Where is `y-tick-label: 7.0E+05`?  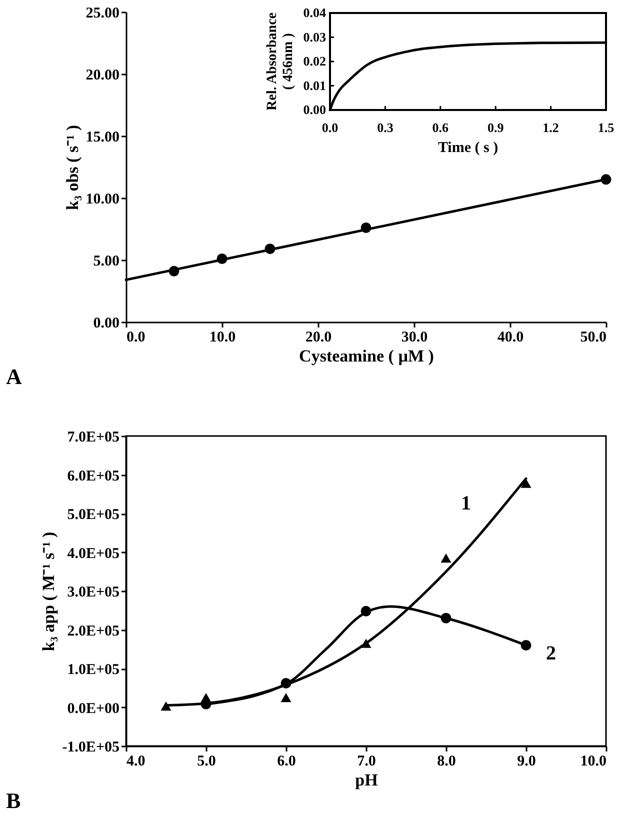 y-tick-label: 7.0E+05 is located at coordinates (93, 438).